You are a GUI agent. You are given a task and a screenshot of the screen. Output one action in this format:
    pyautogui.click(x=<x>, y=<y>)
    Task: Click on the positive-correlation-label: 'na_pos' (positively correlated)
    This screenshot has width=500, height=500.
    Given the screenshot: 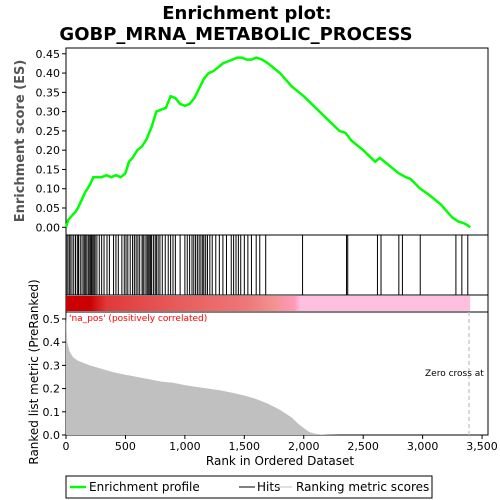 What is the action you would take?
    pyautogui.click(x=138, y=319)
    